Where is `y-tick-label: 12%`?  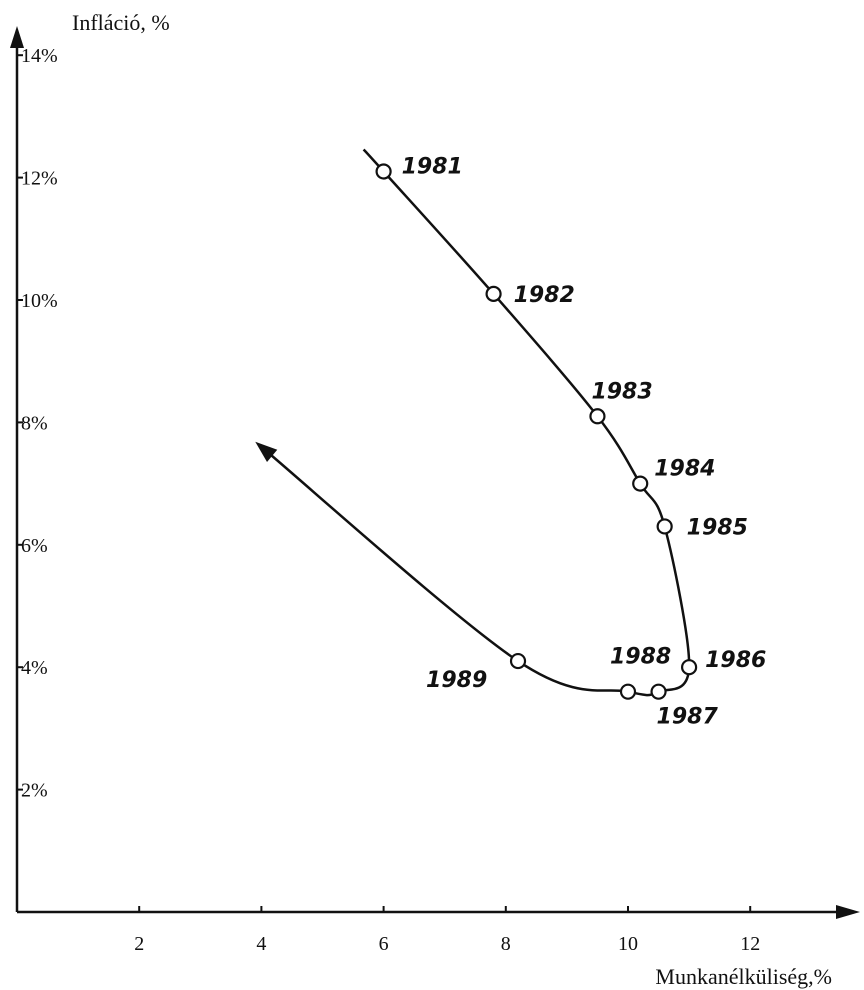 y-tick-label: 12% is located at coordinates (39, 179).